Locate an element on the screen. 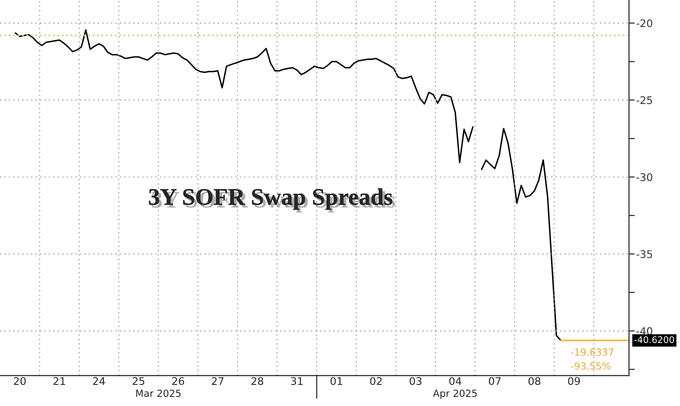 The image size is (680, 406). x-tick-label: 20 is located at coordinates (20, 381).